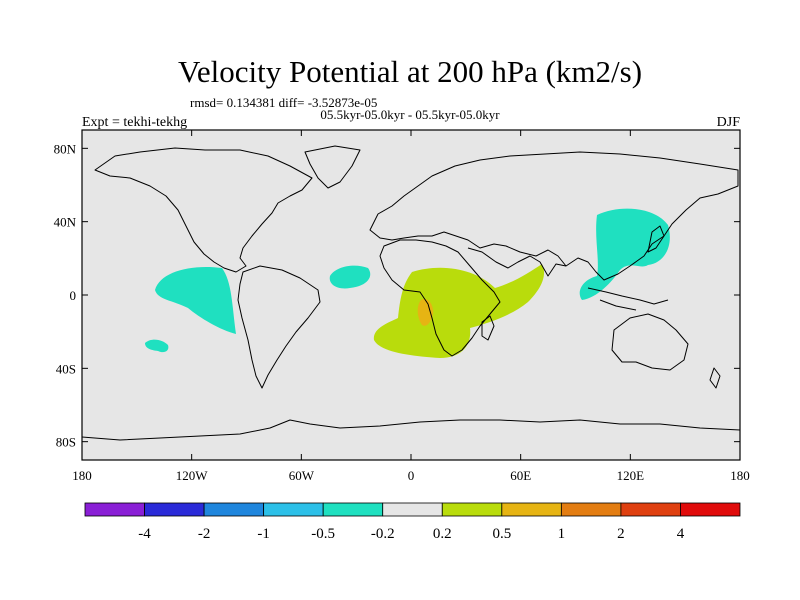  I want to click on coastline-japan, so click(656, 239).